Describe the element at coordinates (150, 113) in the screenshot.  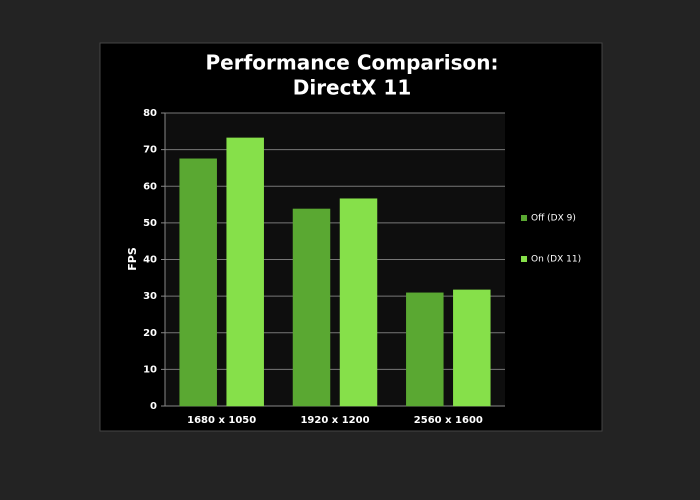
I see `y-tick-label: 80` at that location.